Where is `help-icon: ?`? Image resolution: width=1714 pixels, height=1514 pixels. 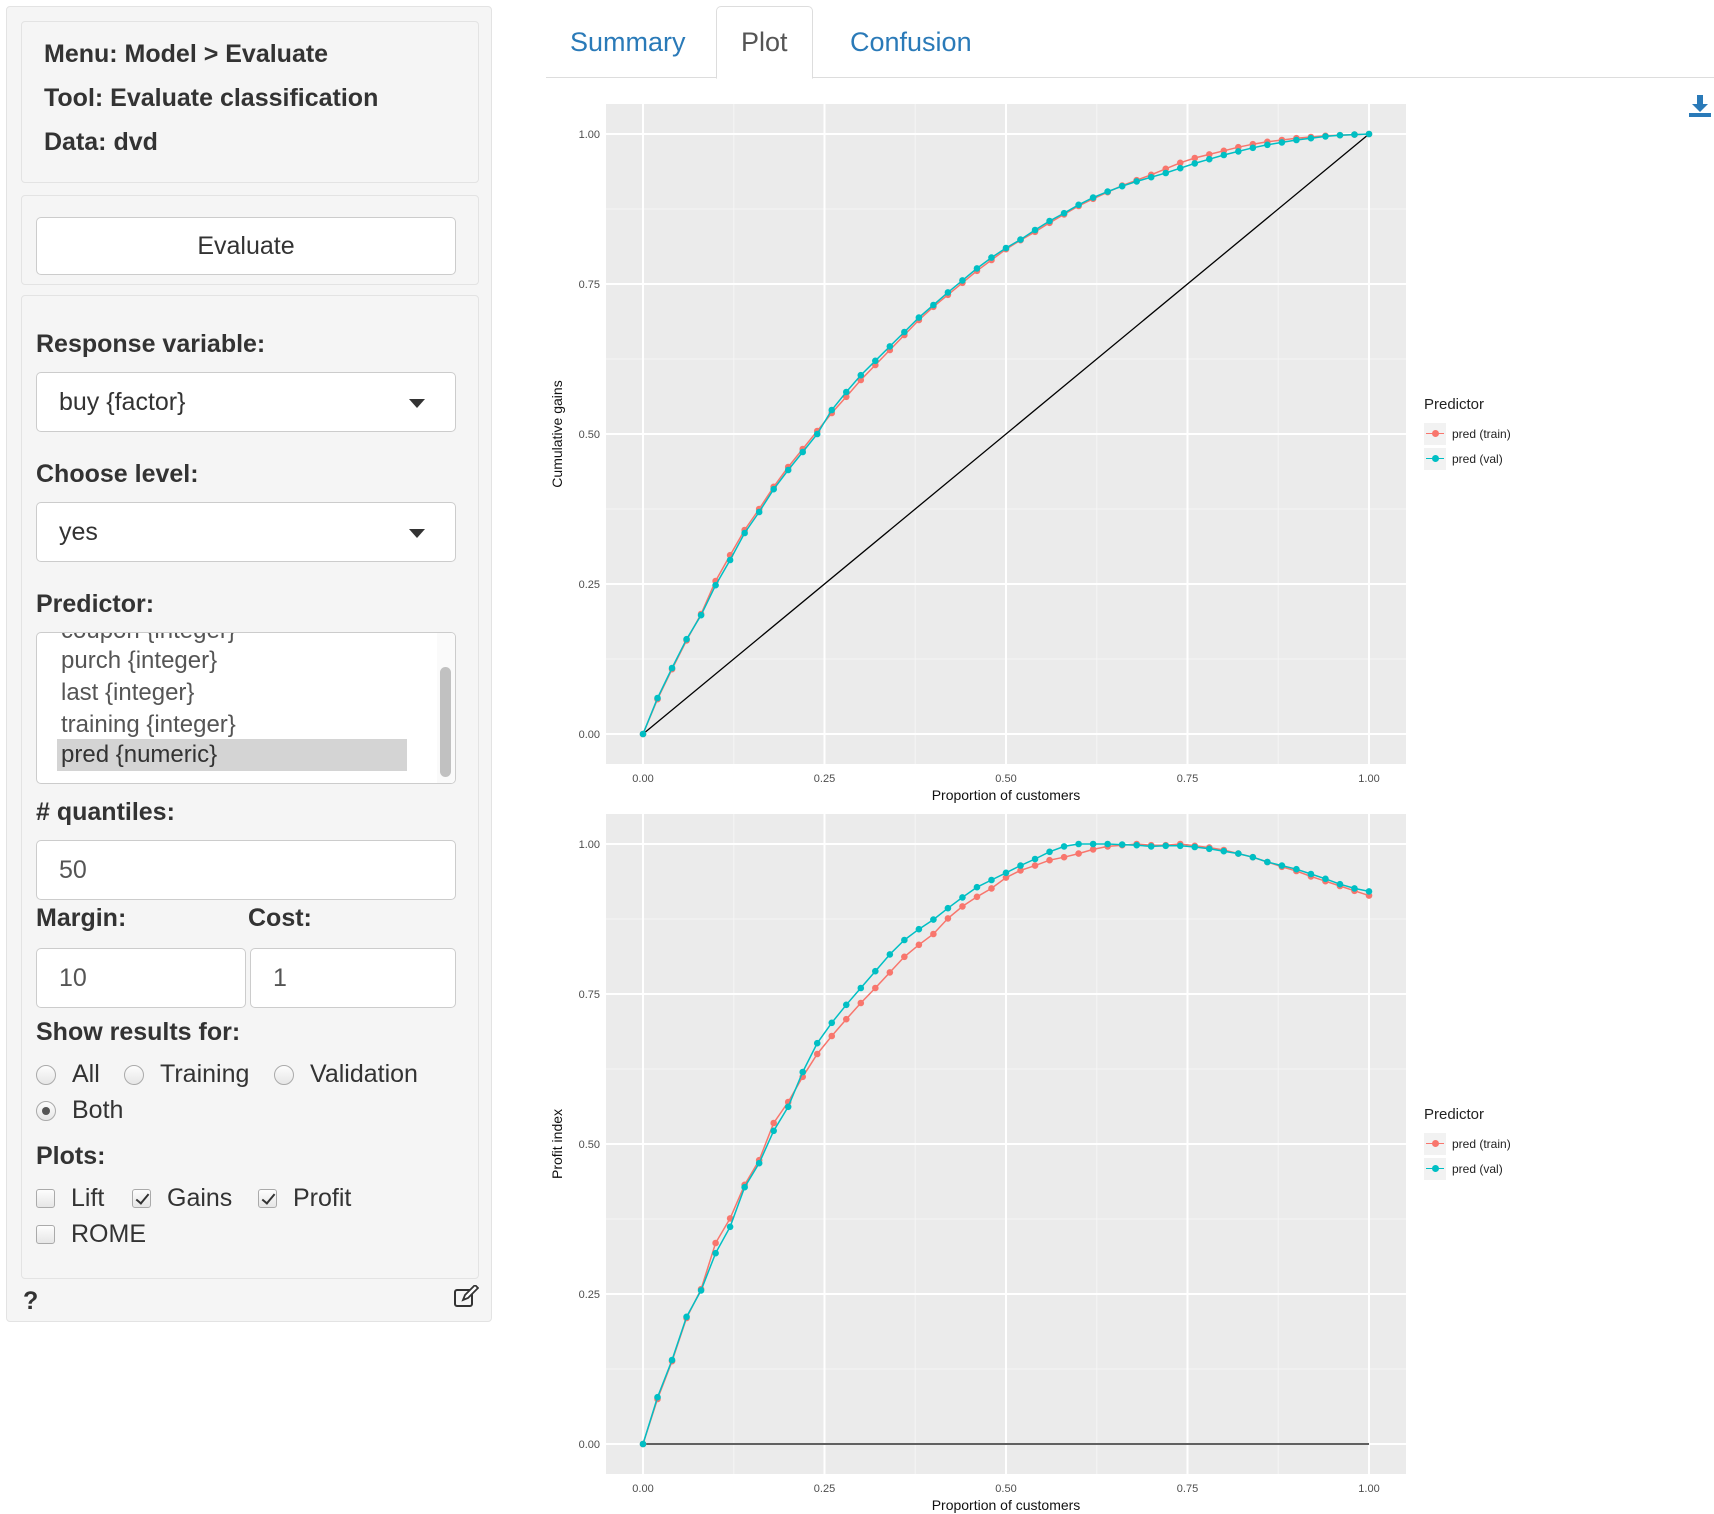 help-icon: ? is located at coordinates (31, 1301).